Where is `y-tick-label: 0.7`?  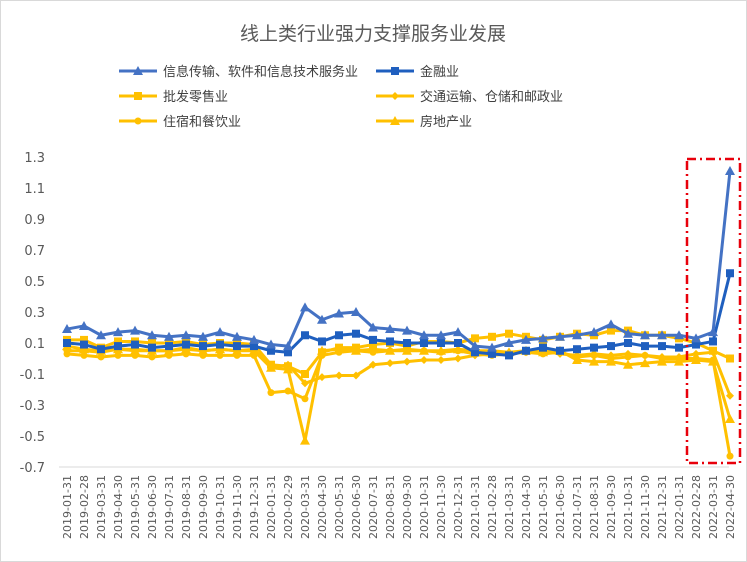
y-tick-label: 0.7 is located at coordinates (34, 251).